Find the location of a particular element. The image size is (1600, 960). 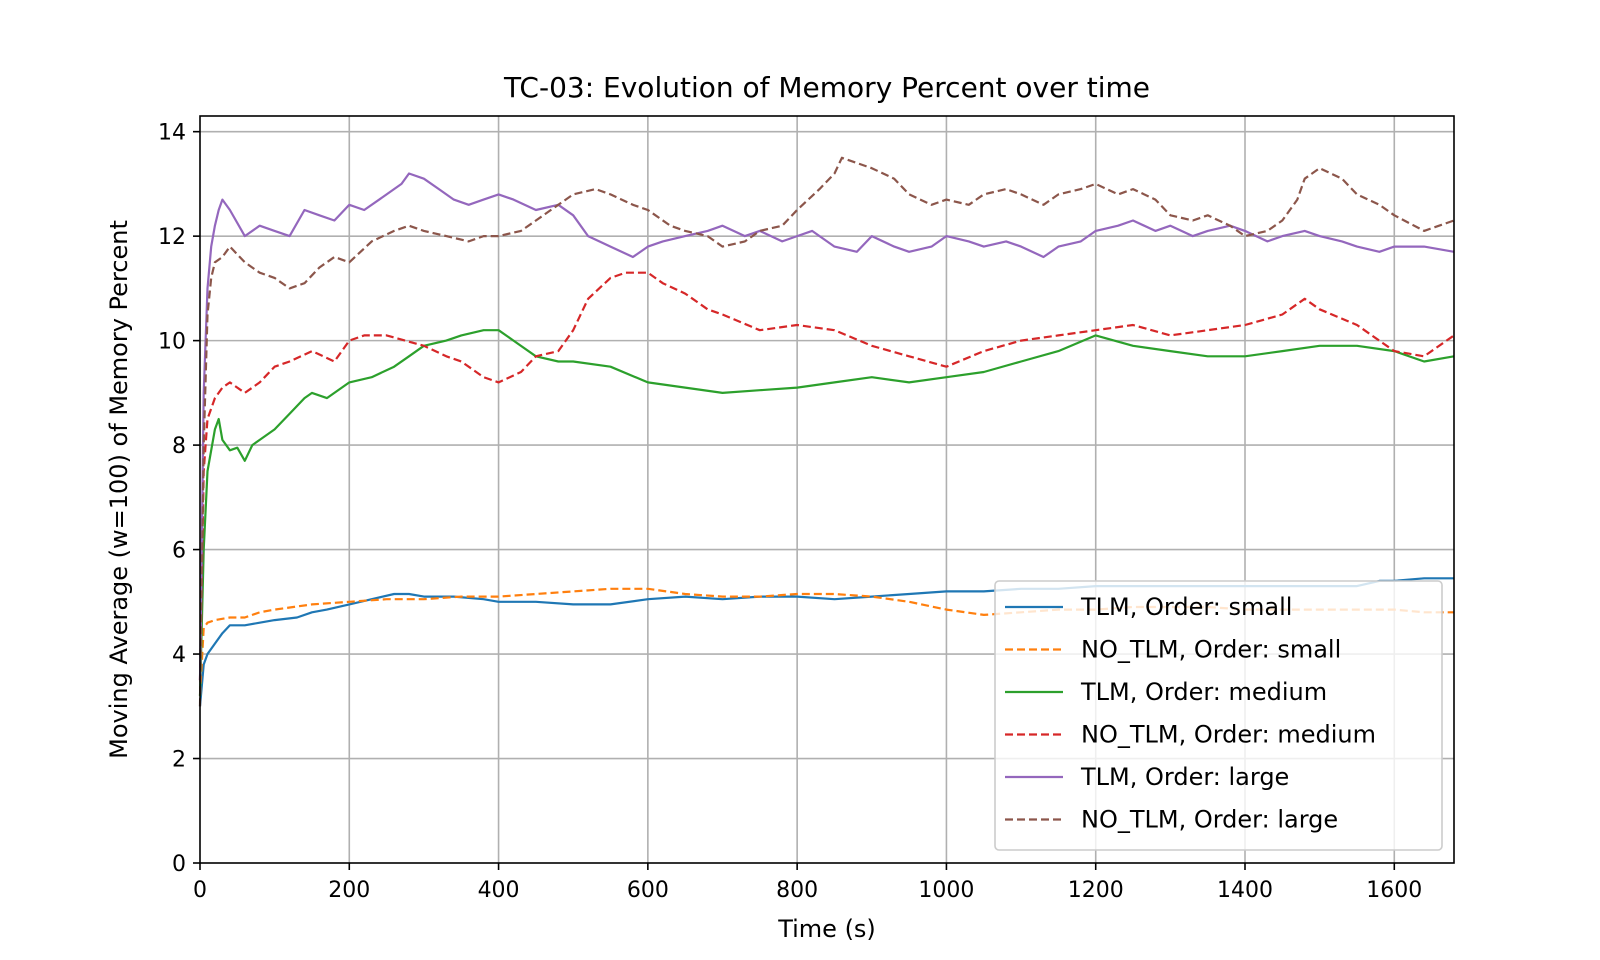

legend-label: TLM, Order: small is located at coordinates (1186, 607).